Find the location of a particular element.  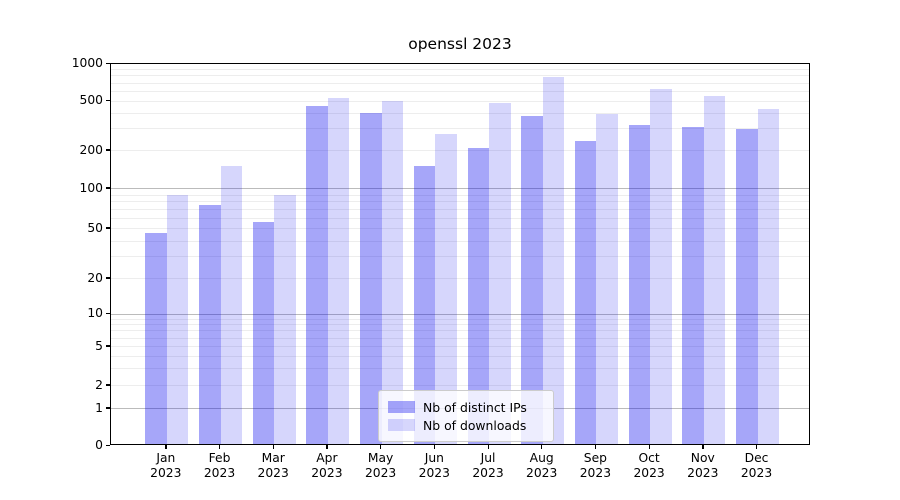

bar-ips-apr is located at coordinates (317, 275).